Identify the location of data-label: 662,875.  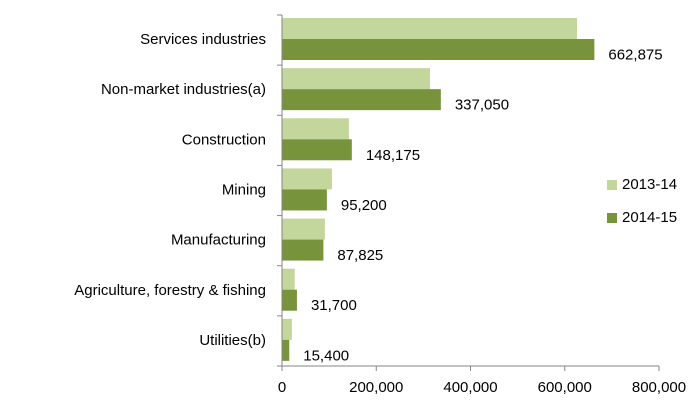
(635, 54).